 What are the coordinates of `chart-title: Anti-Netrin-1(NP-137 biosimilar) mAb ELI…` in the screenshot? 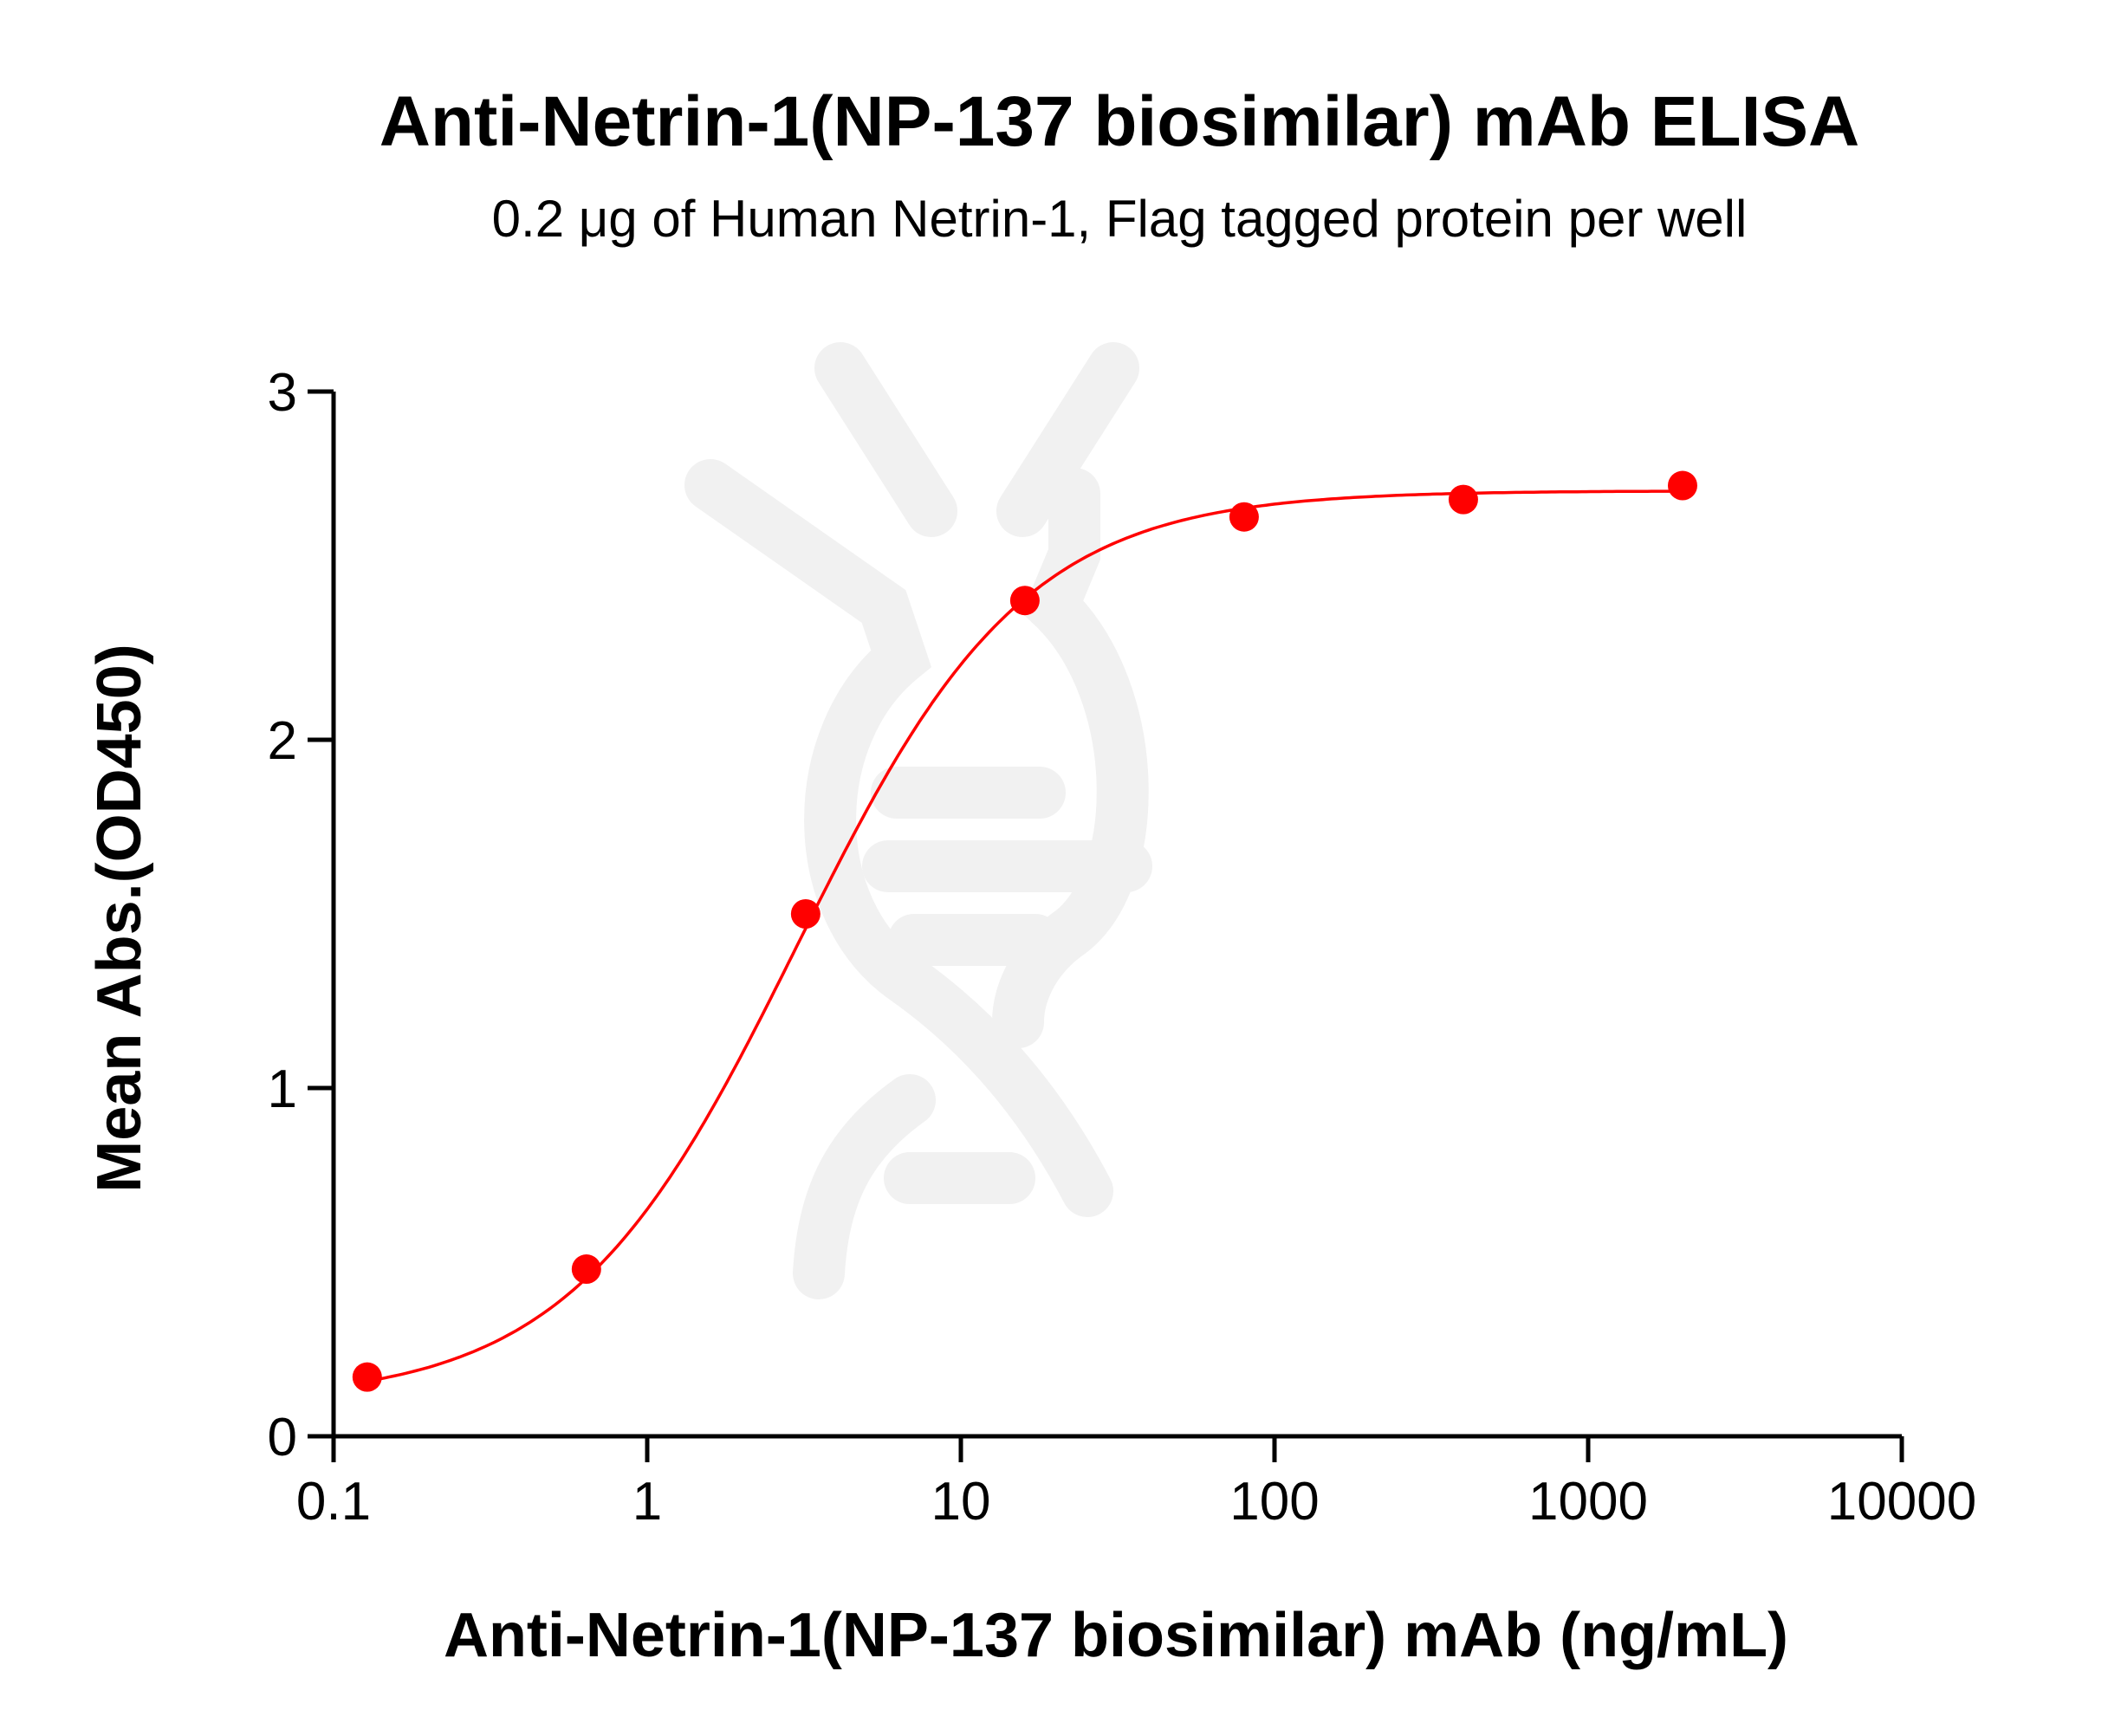 It's located at (1119, 122).